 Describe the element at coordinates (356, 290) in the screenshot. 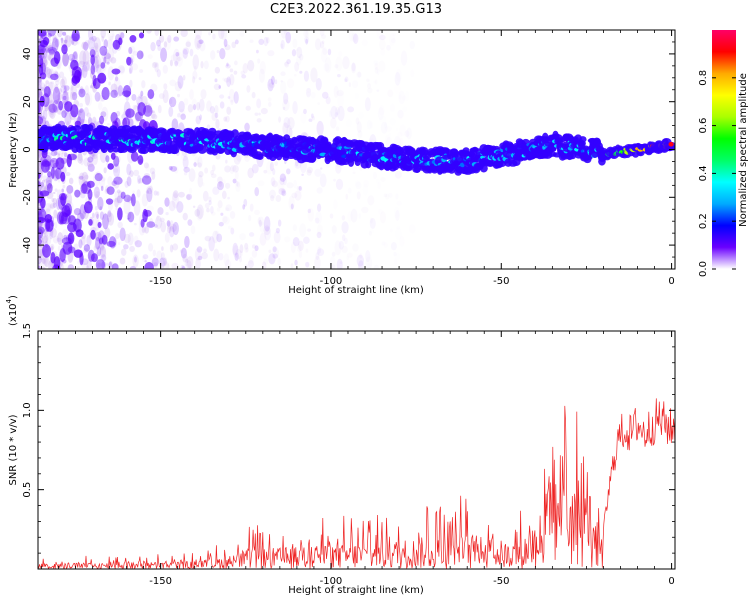

I see `spectrogram-x-axis-label: Height of straight line (km)` at that location.